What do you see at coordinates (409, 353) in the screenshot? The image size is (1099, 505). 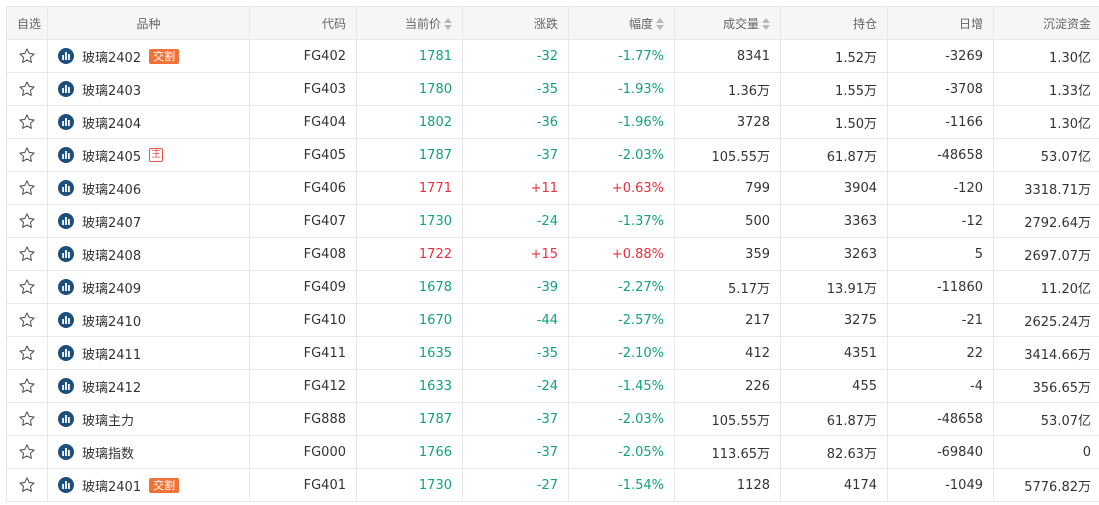 I see `price-cell: 1635` at bounding box center [409, 353].